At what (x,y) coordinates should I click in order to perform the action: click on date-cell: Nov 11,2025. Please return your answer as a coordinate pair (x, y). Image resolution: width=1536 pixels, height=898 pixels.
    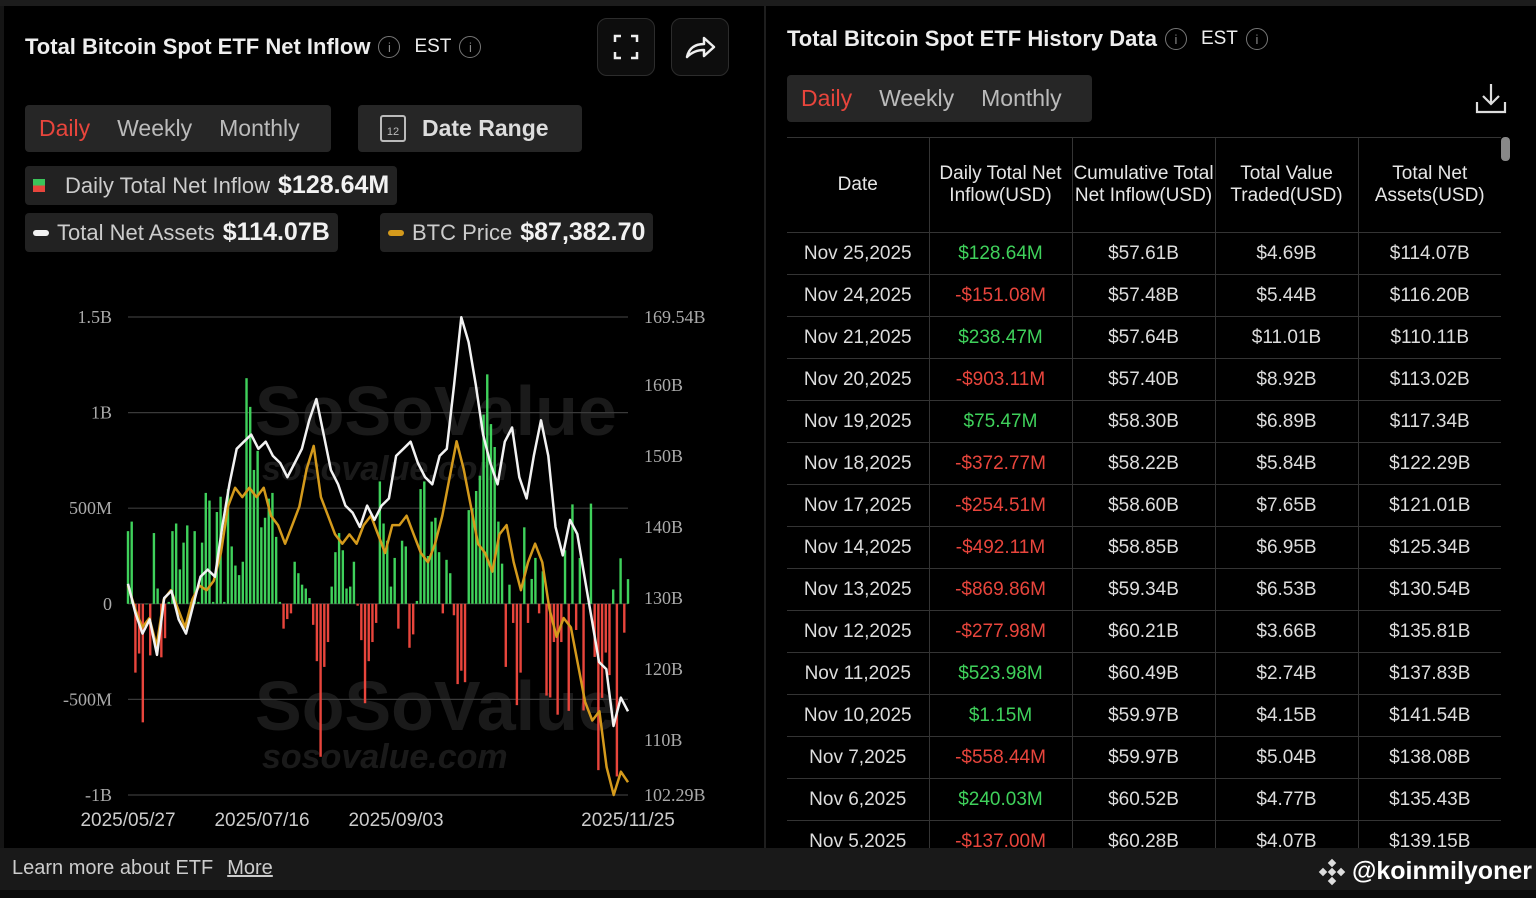
    Looking at the image, I should click on (858, 673).